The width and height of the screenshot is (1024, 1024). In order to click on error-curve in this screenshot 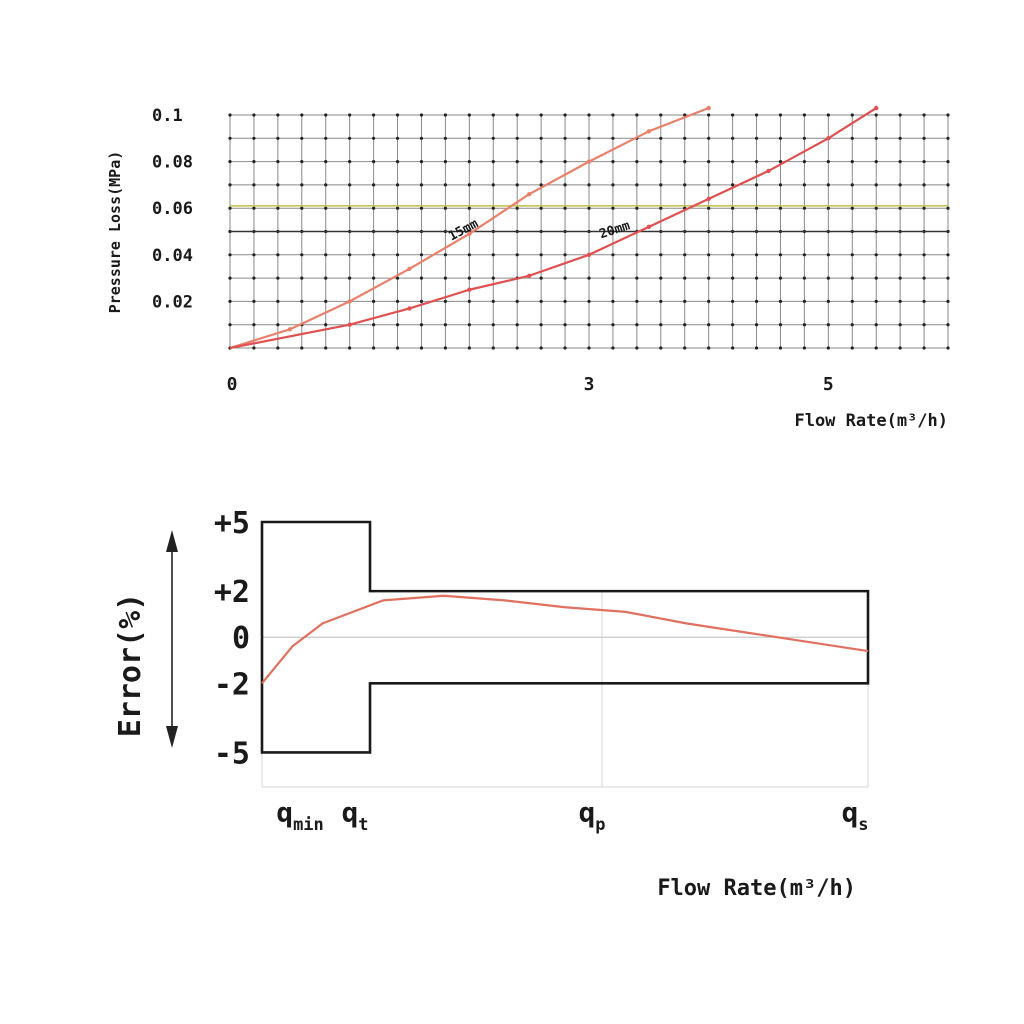, I will do `click(565, 639)`.